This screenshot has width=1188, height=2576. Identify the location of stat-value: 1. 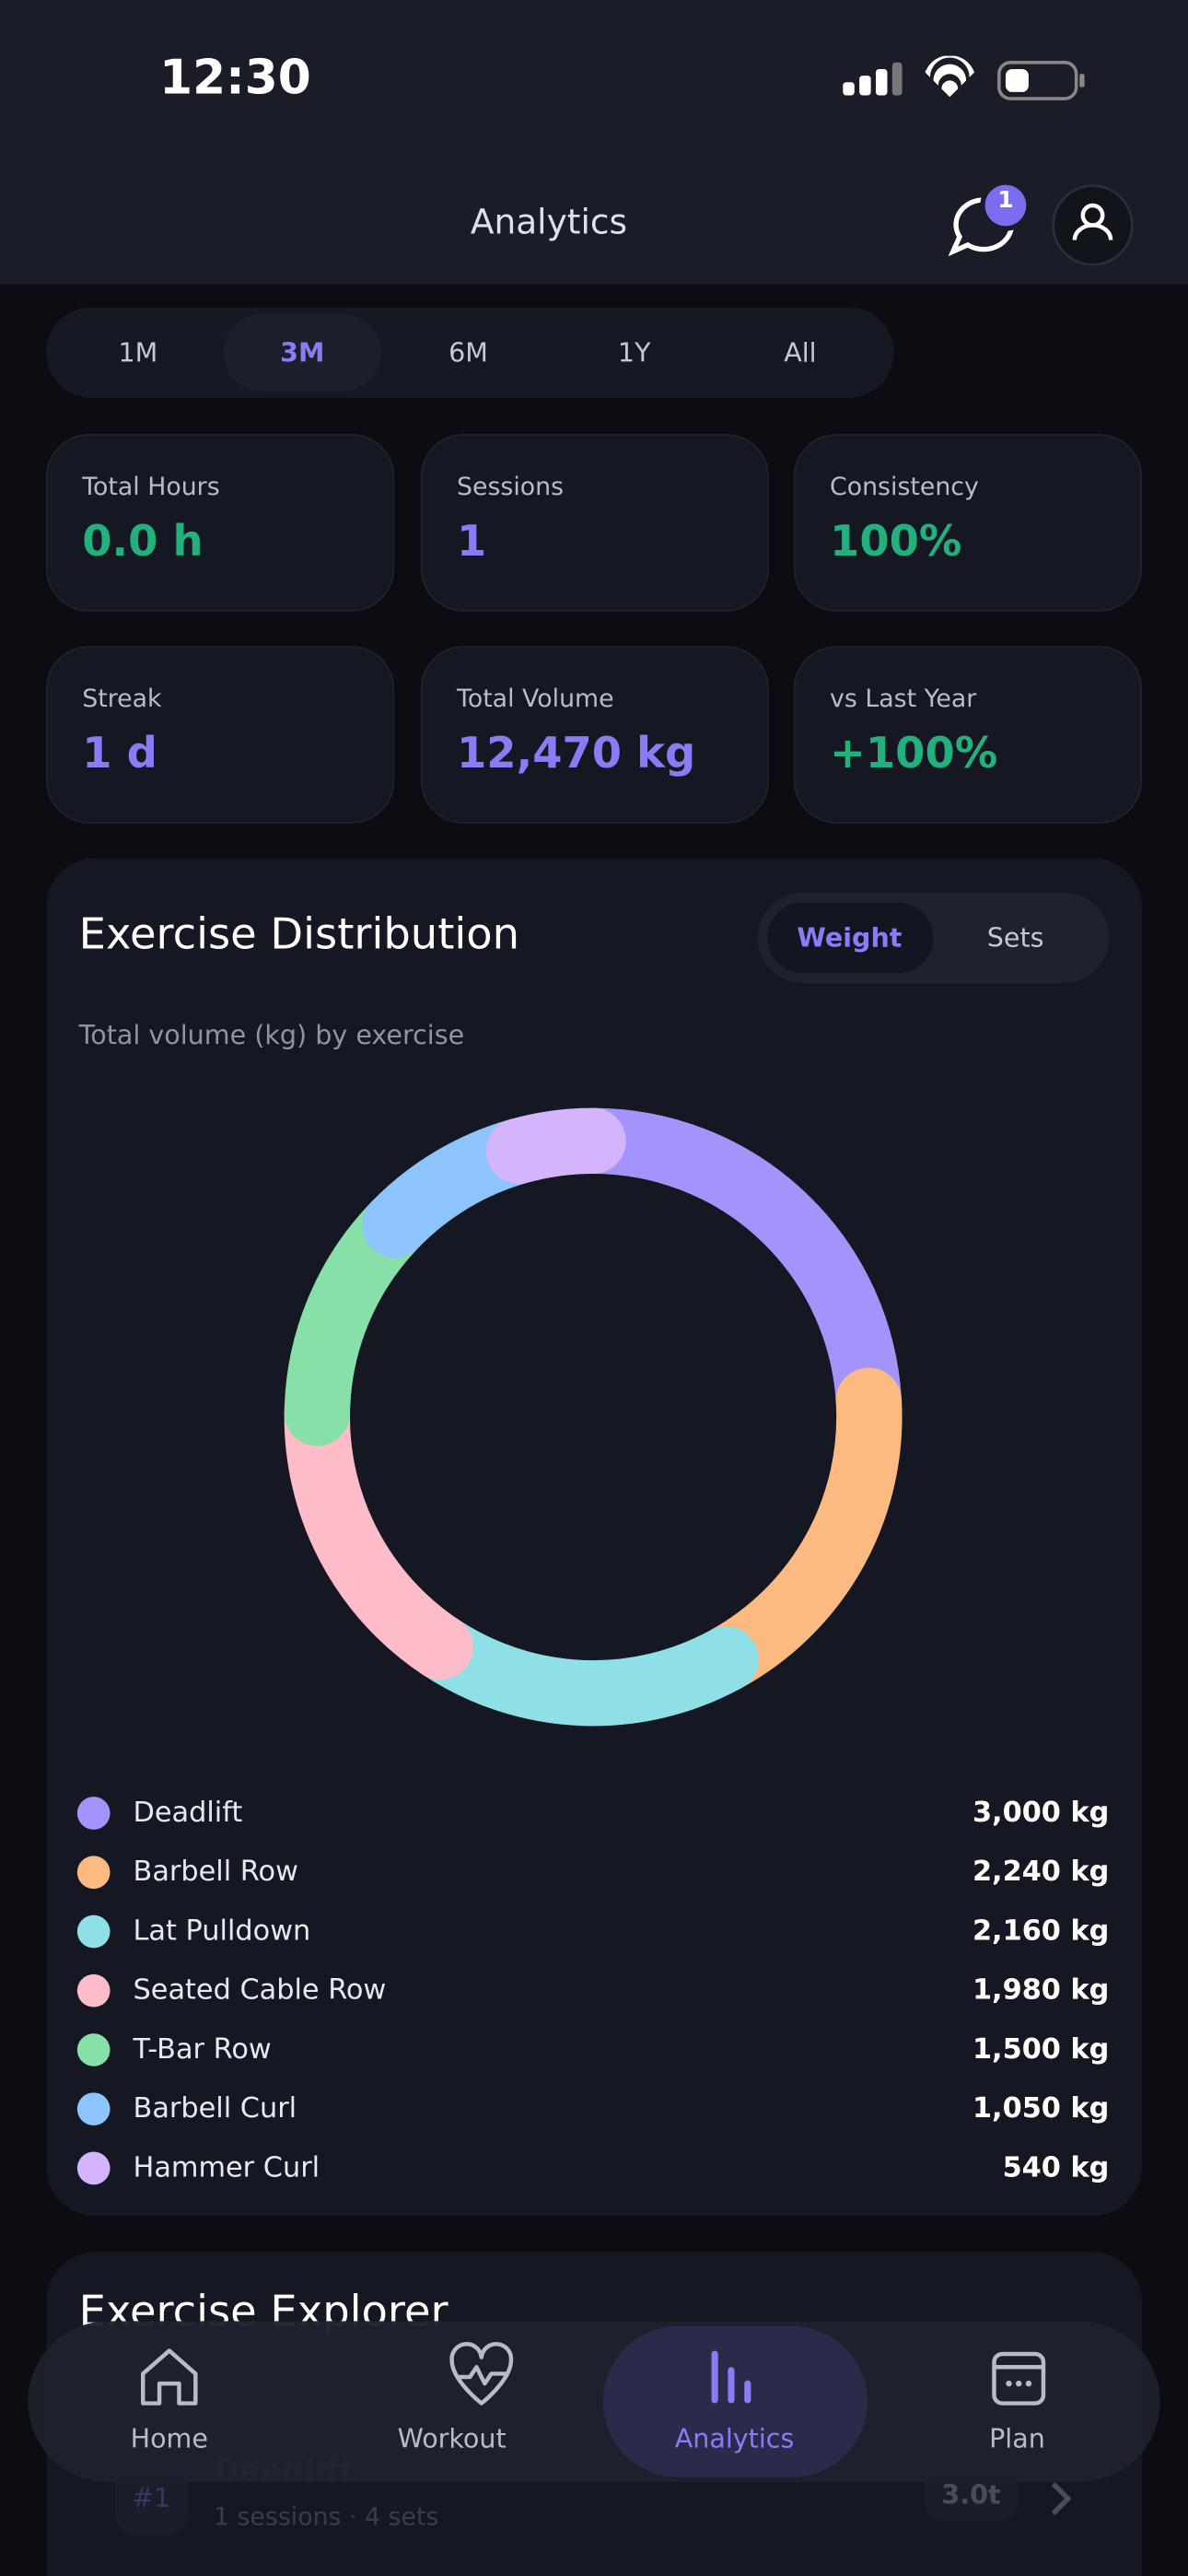
(472, 543).